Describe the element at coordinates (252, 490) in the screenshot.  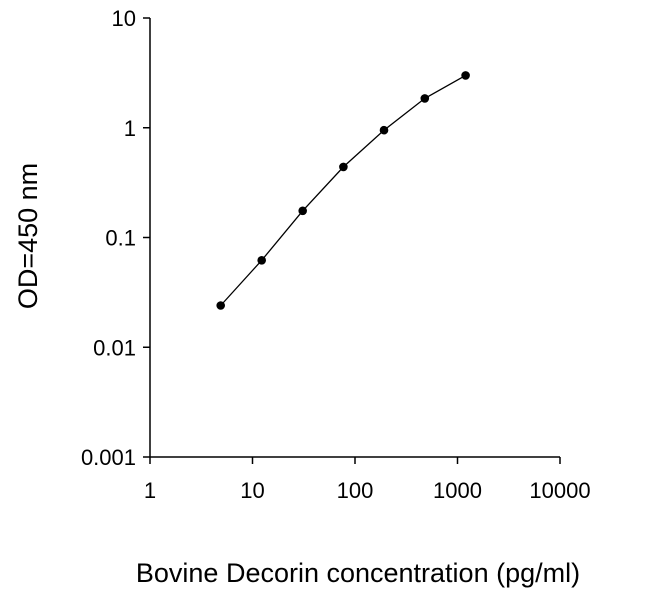
I see `x-tick-label: 10` at that location.